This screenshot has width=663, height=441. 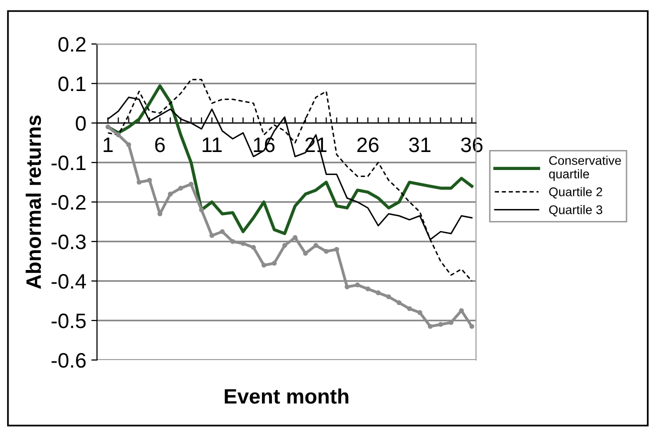 I want to click on legend-label: Quartile 2, so click(x=575, y=193).